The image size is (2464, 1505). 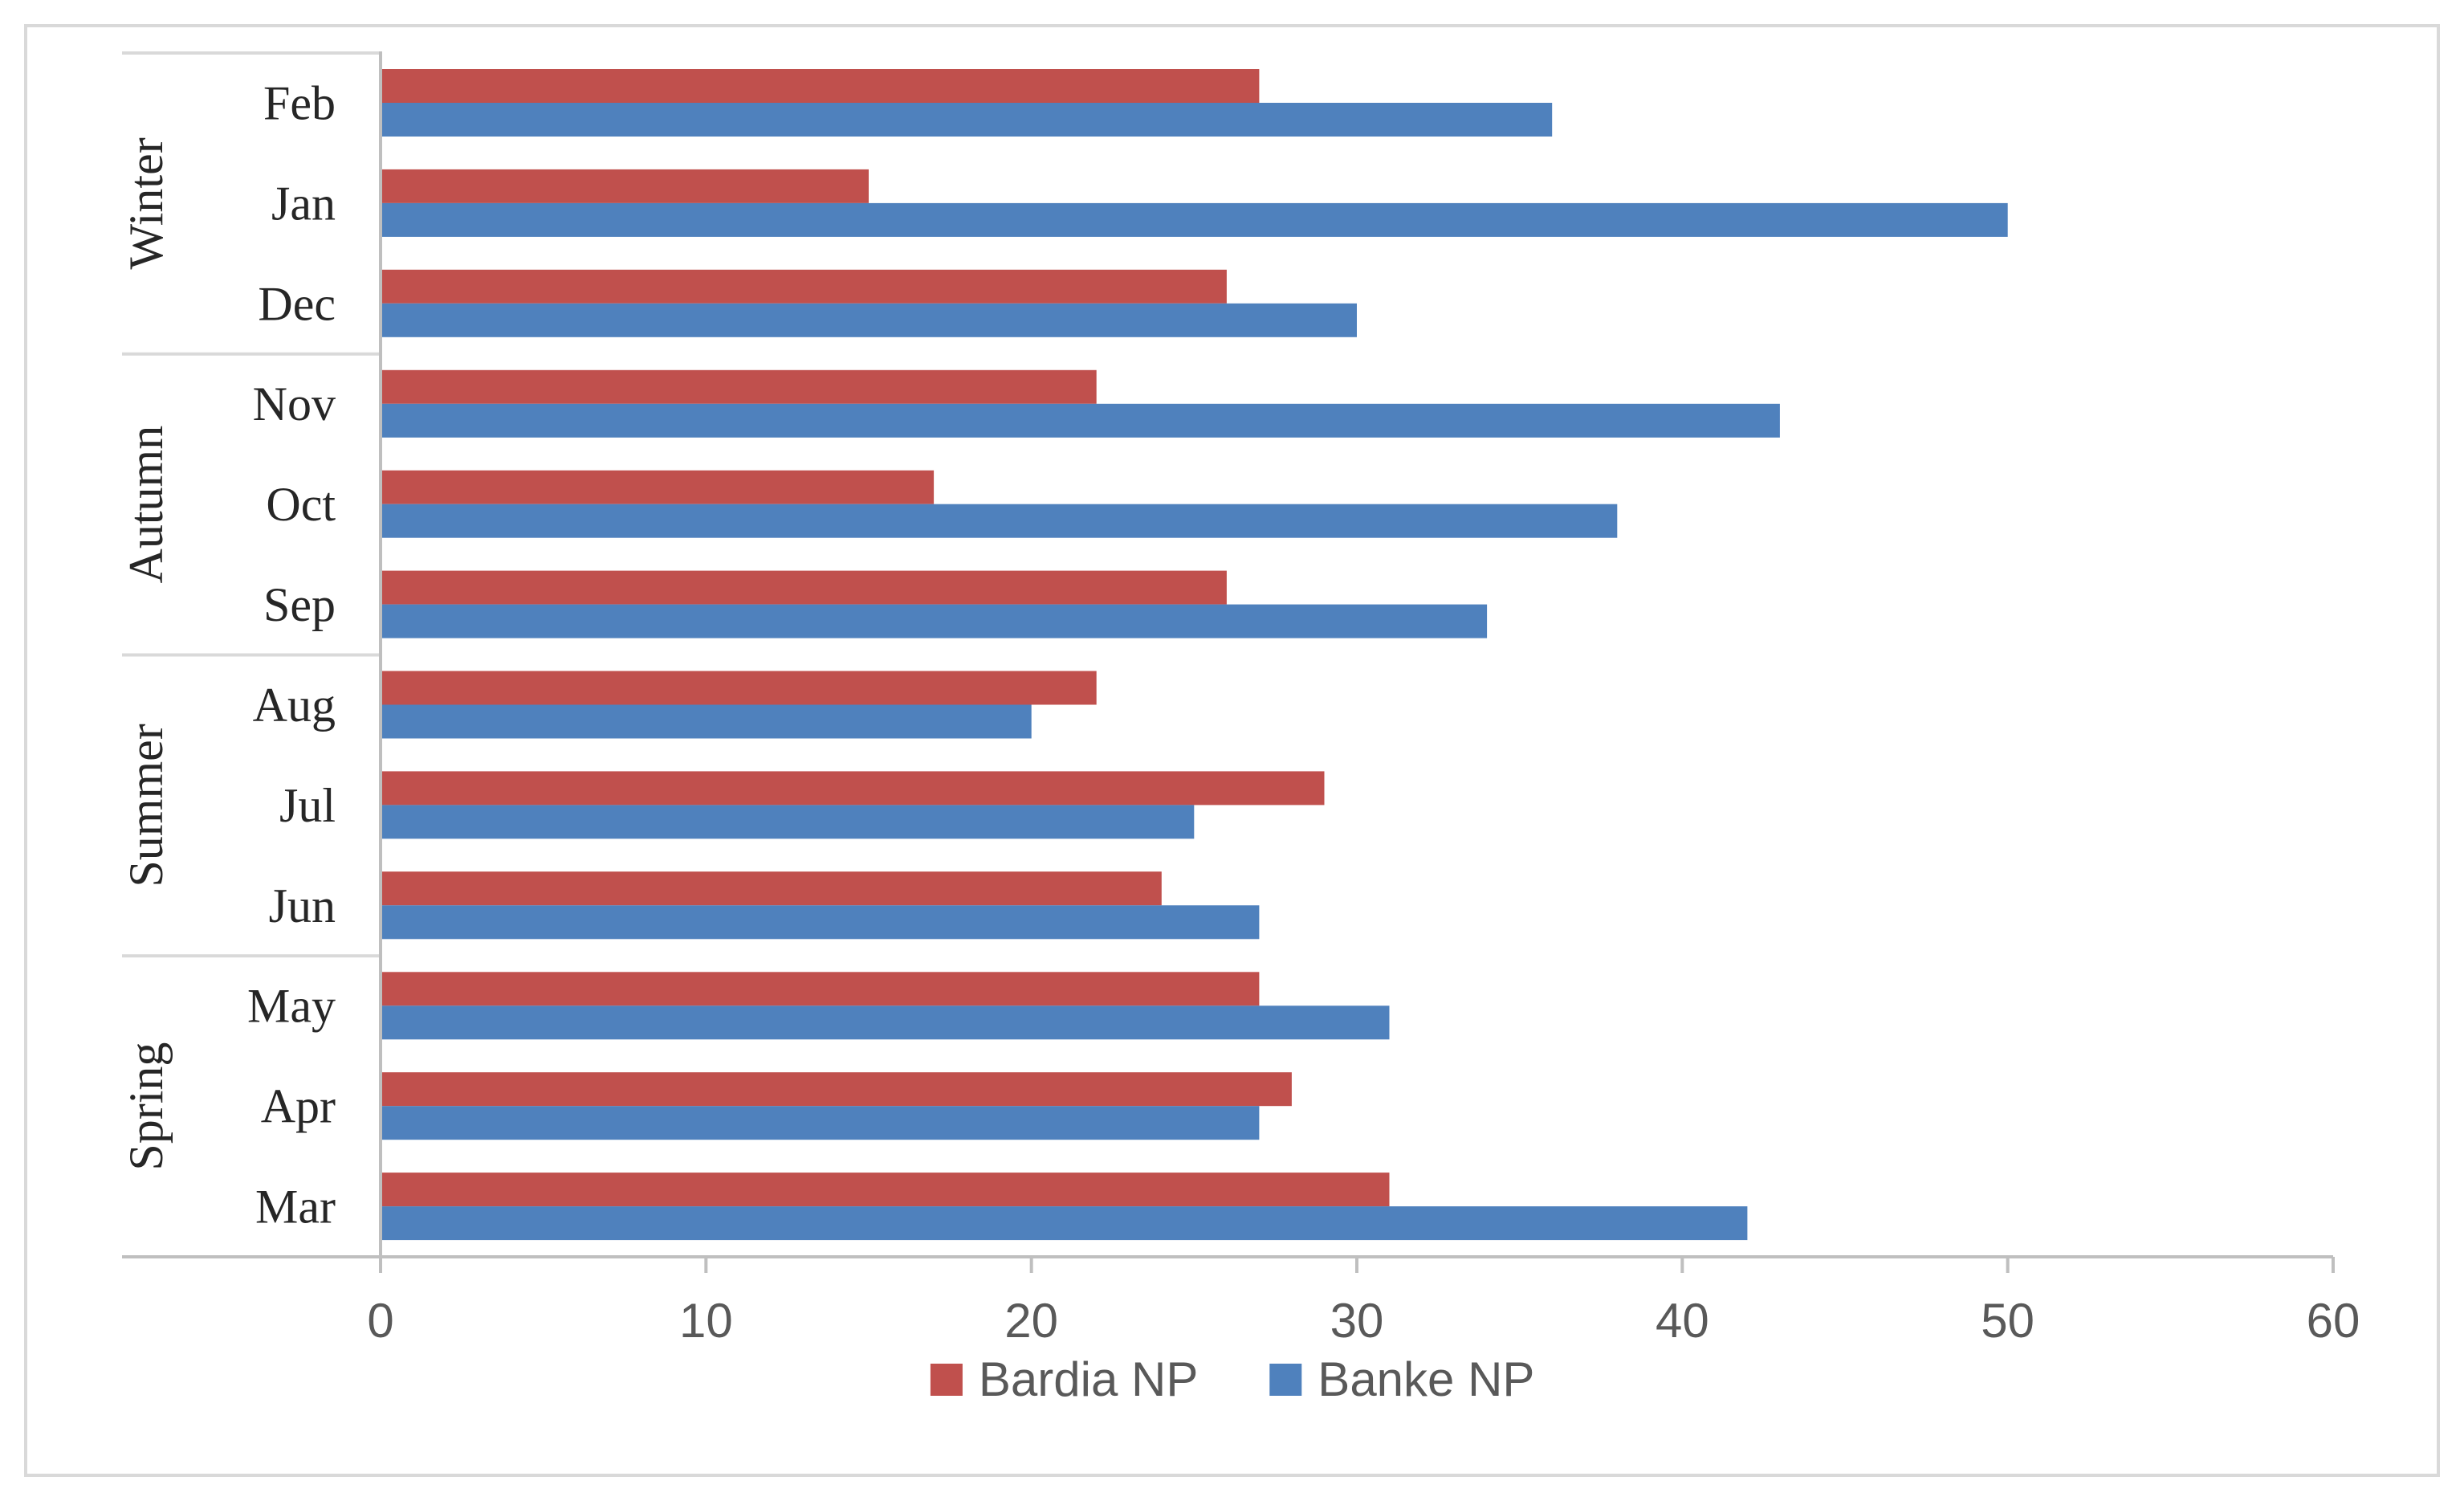 What do you see at coordinates (303, 203) in the screenshot?
I see `category-label-jan: Jan` at bounding box center [303, 203].